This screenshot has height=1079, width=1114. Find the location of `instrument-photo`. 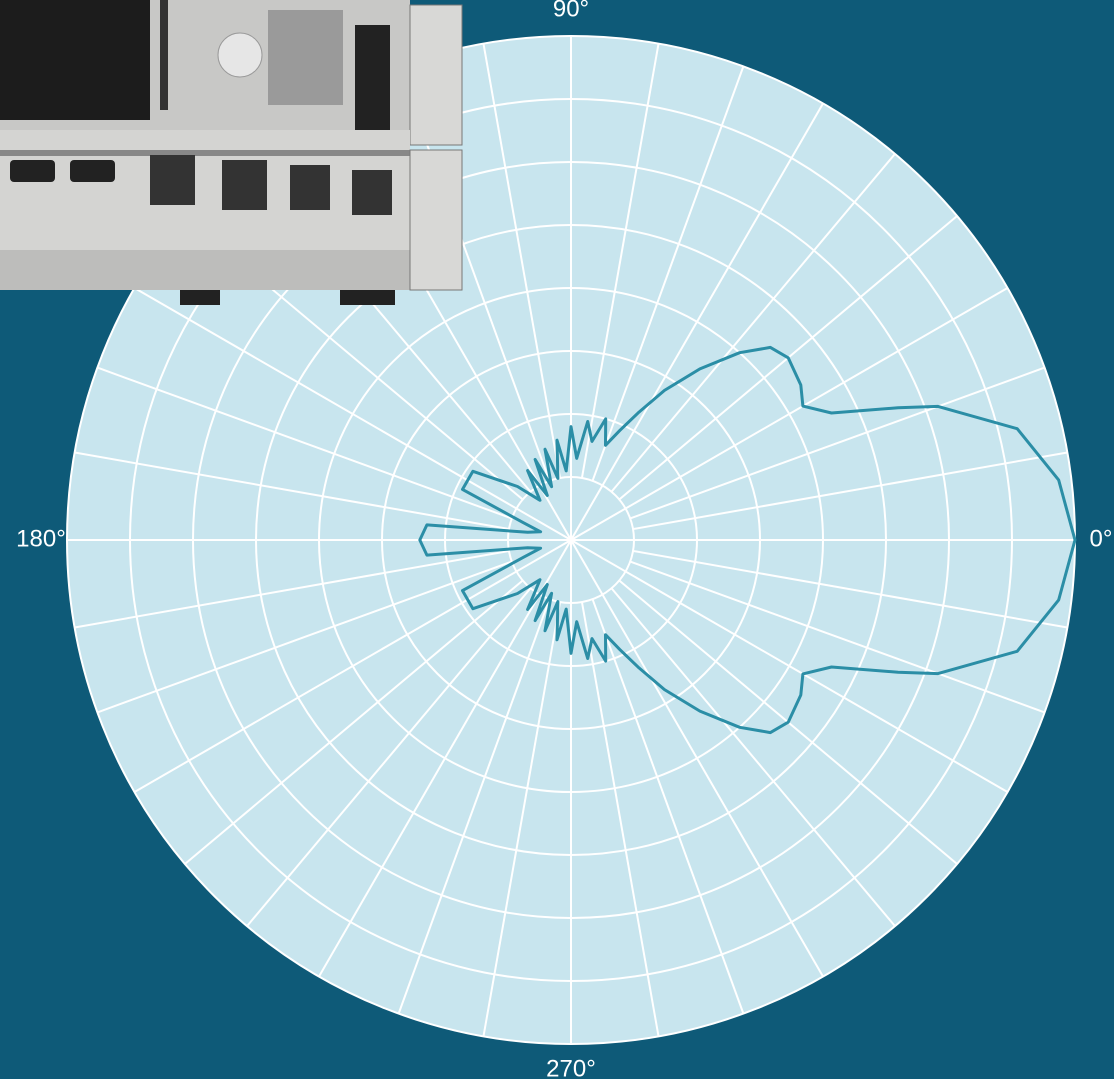

instrument-photo is located at coordinates (231, 152).